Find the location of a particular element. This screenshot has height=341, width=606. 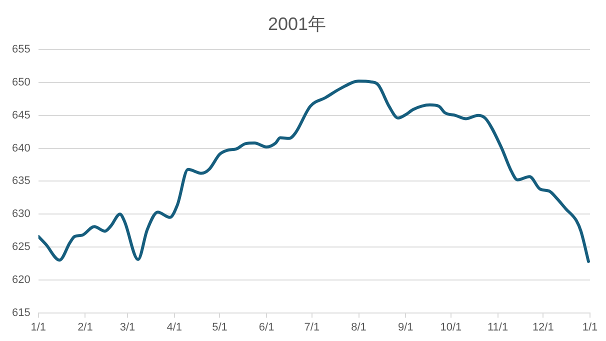

x-tick-label: 7/1 is located at coordinates (312, 327).